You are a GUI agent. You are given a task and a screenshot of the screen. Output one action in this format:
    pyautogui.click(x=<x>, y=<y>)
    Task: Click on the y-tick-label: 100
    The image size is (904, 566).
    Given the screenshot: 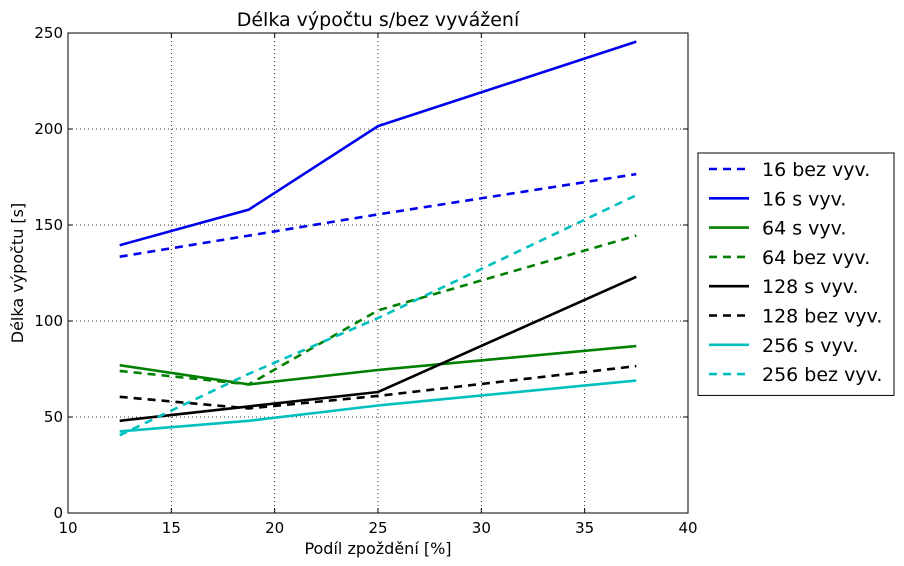 What is the action you would take?
    pyautogui.click(x=48, y=321)
    